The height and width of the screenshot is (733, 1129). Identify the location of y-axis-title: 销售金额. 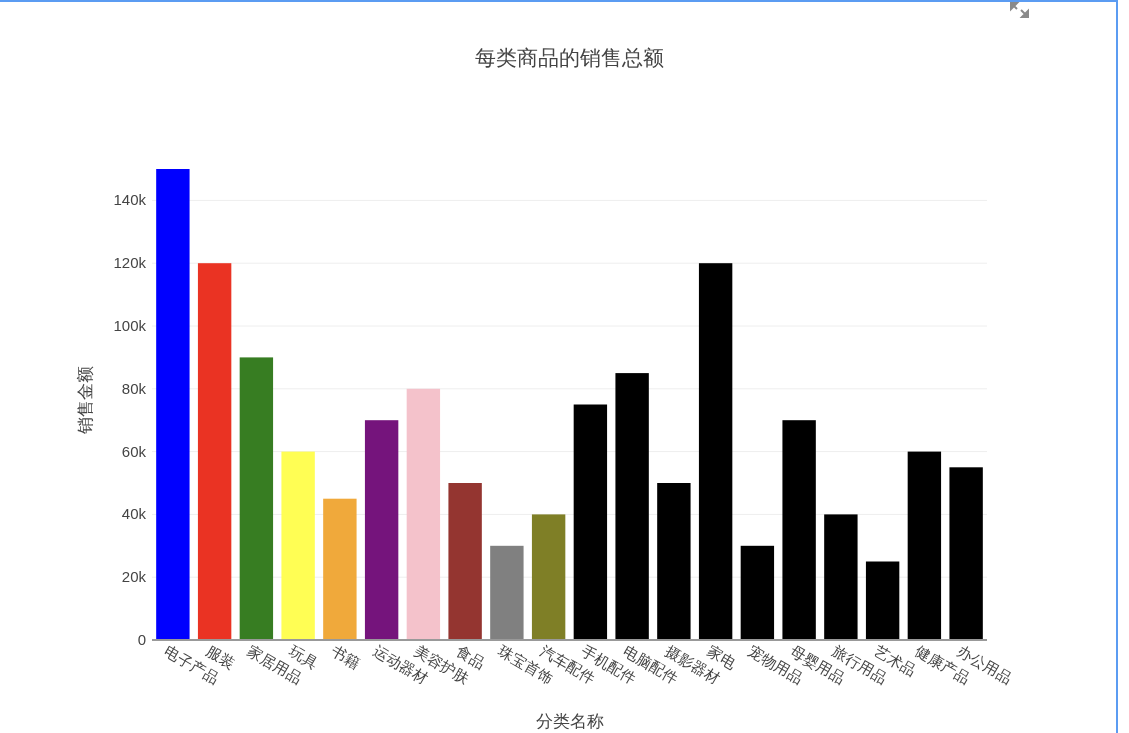
(85, 400).